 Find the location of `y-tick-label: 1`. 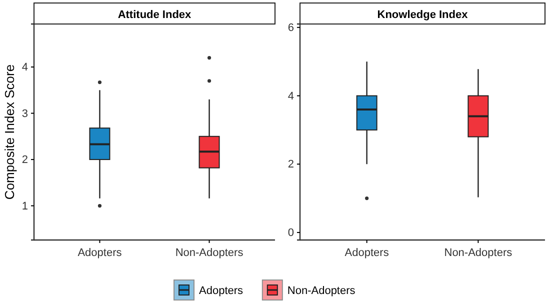

y-tick-label: 1 is located at coordinates (25, 206).